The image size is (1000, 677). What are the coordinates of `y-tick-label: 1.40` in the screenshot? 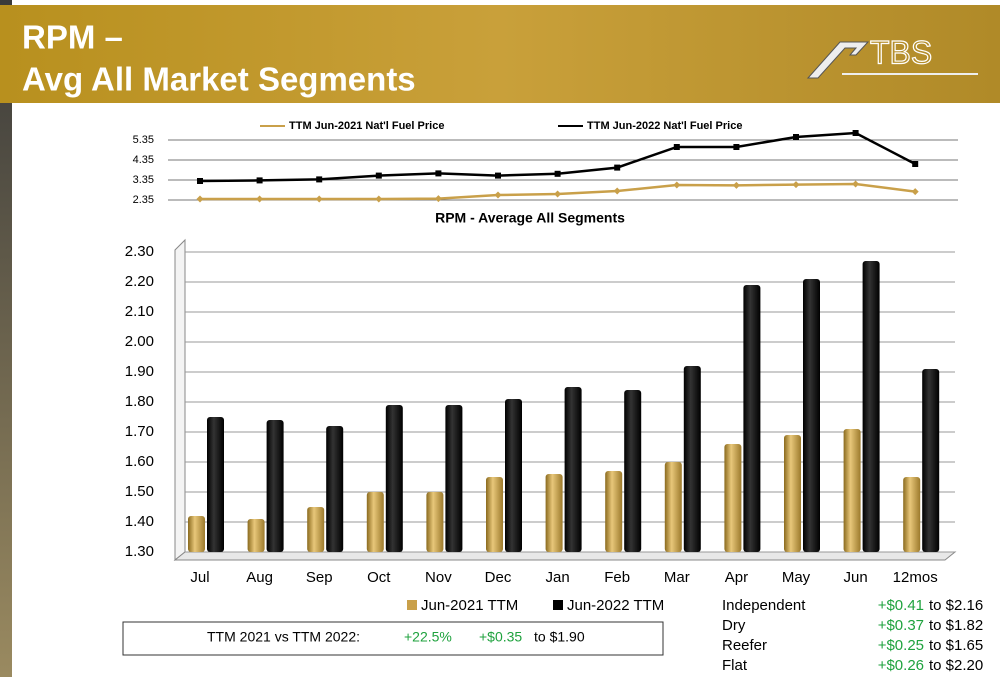 It's located at (139, 521).